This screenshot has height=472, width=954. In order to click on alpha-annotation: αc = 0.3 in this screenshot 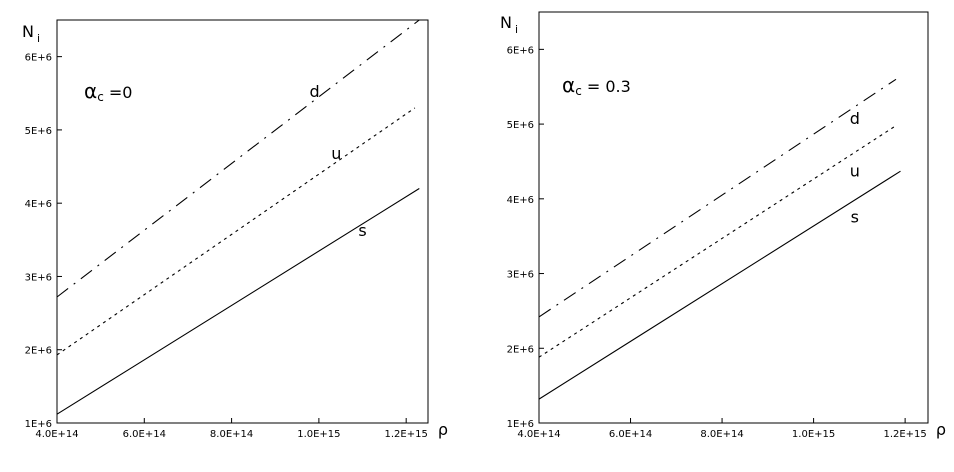, I will do `click(596, 85)`.